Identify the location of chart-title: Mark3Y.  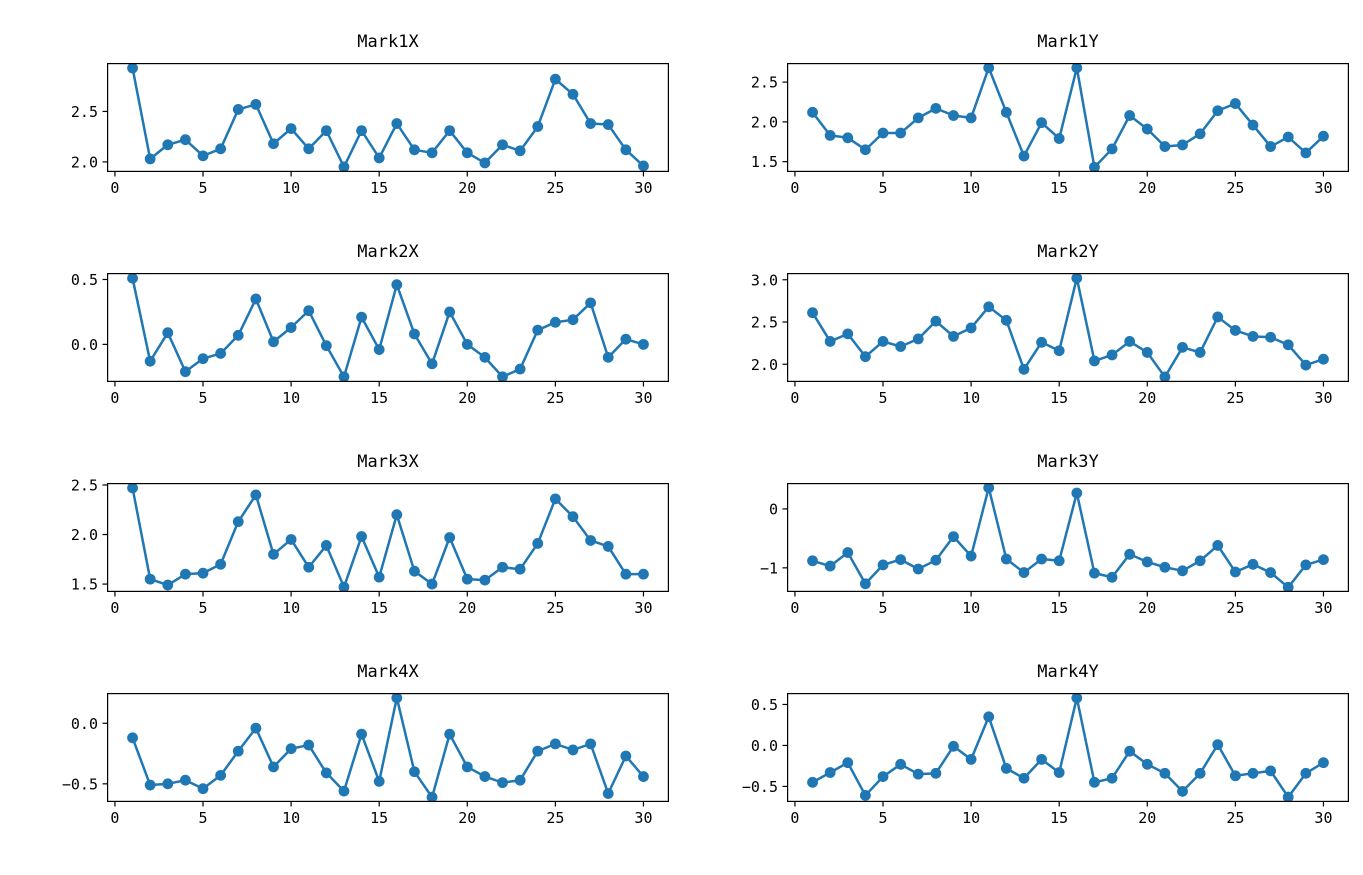
(1068, 462).